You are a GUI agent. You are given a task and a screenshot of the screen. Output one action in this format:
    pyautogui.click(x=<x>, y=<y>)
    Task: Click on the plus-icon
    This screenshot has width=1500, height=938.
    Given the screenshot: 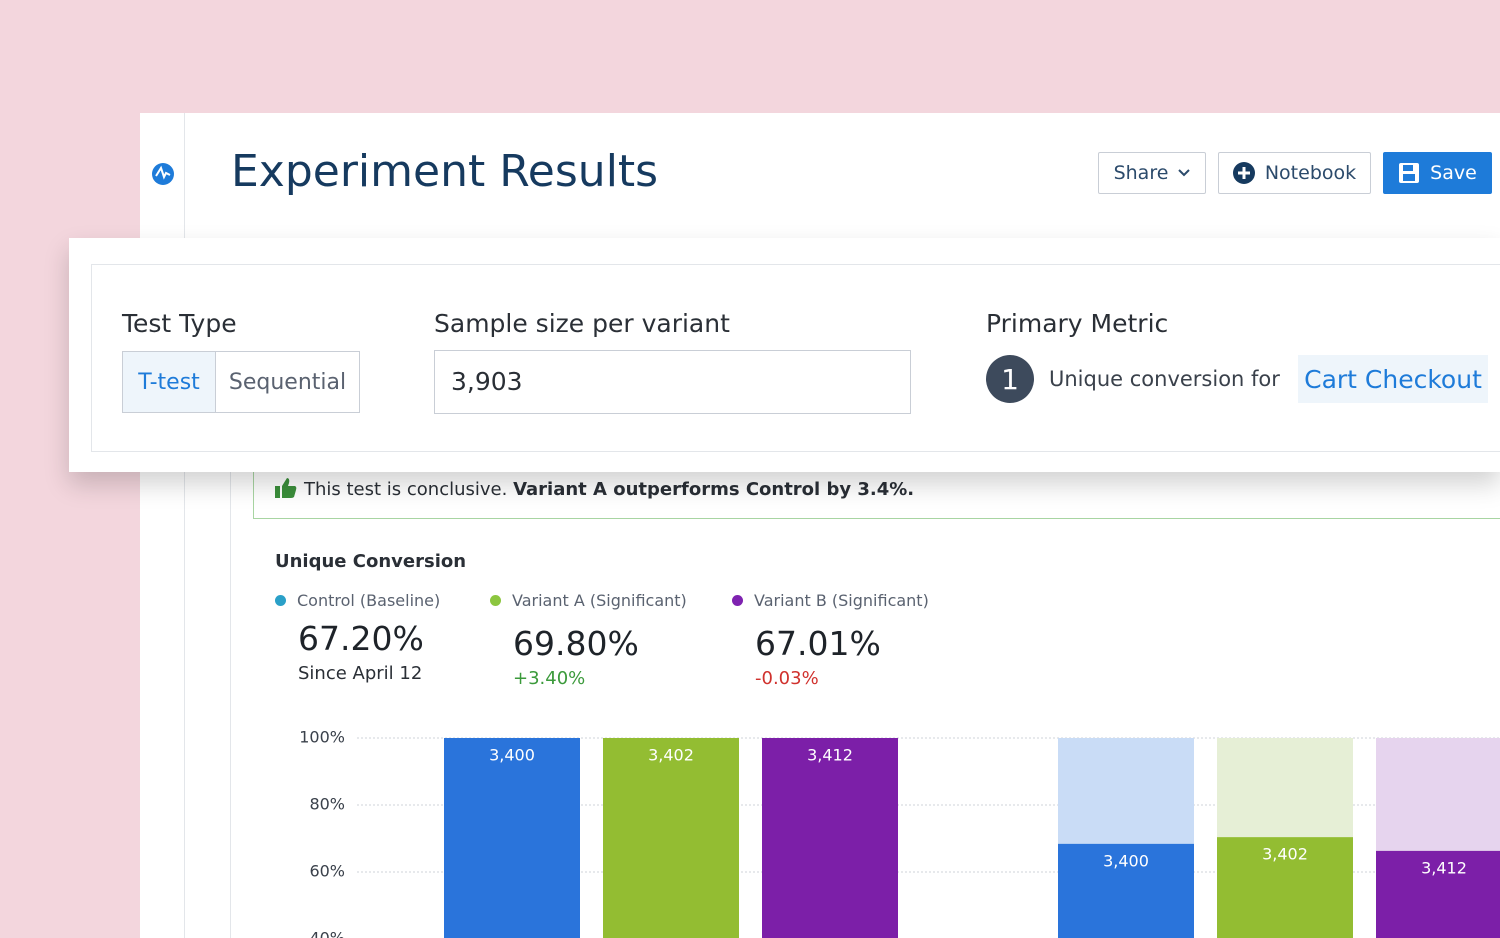 What is the action you would take?
    pyautogui.click(x=1243, y=173)
    